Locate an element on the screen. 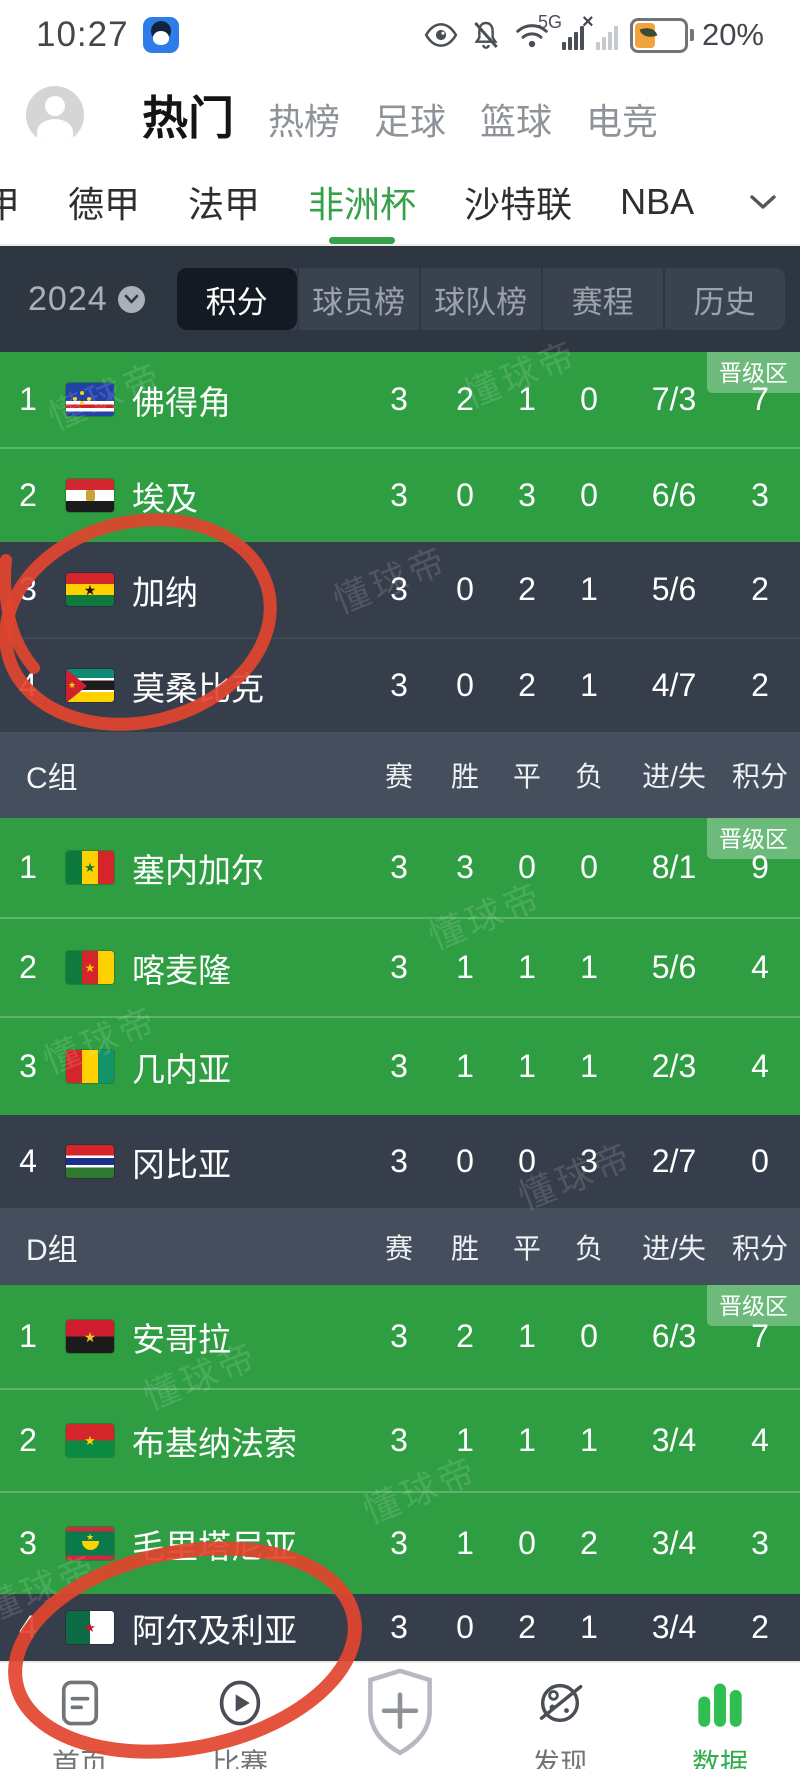  avatar is located at coordinates (55, 115).